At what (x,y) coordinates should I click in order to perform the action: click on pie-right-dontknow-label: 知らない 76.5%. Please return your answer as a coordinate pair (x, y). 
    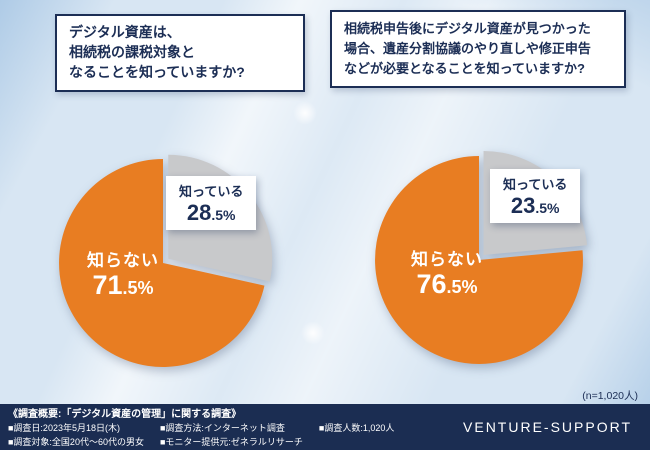
    Looking at the image, I should click on (447, 272).